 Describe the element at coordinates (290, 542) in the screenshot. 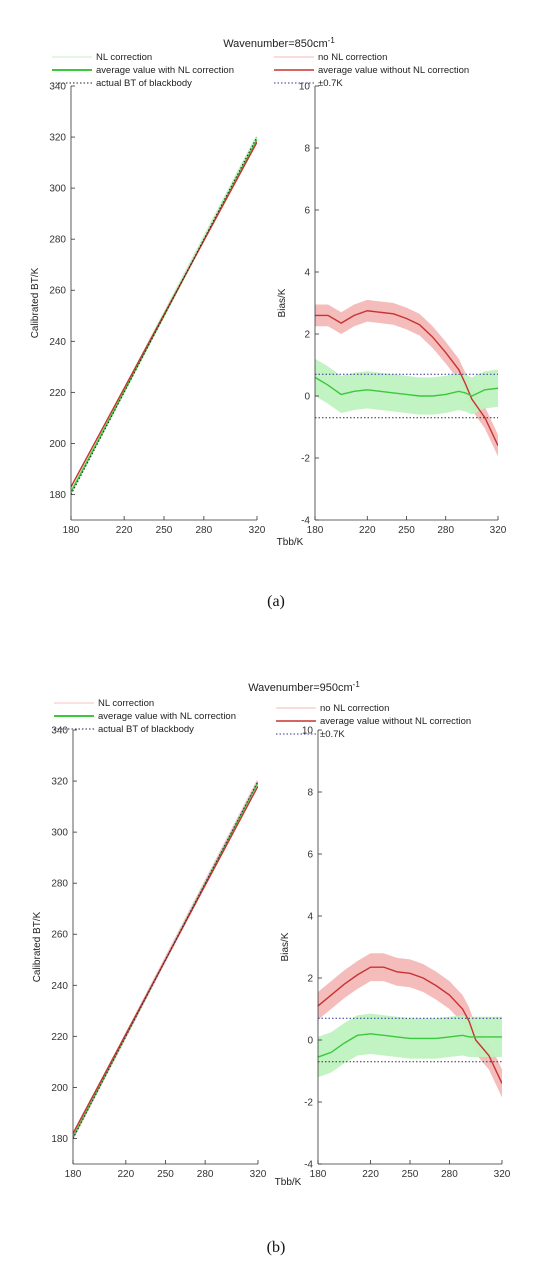

I see `panel-a-xlabel: Tbb/K` at that location.